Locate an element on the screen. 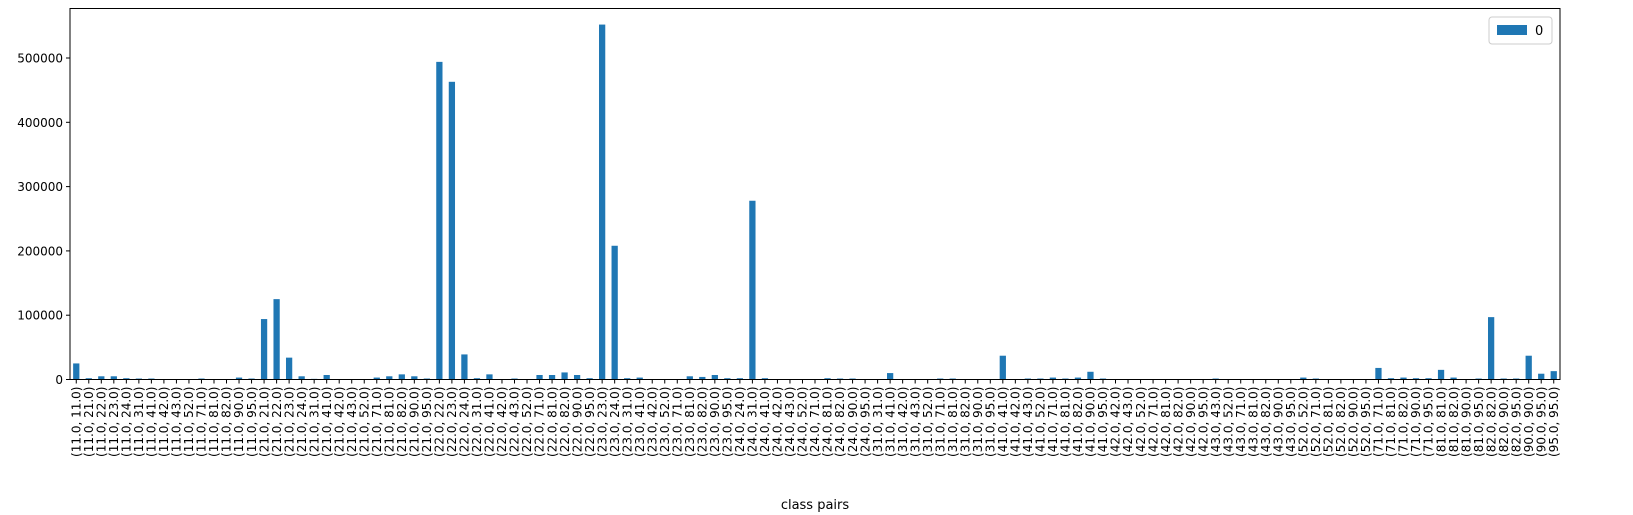  y-tick-label: 300000 is located at coordinates (40, 187).